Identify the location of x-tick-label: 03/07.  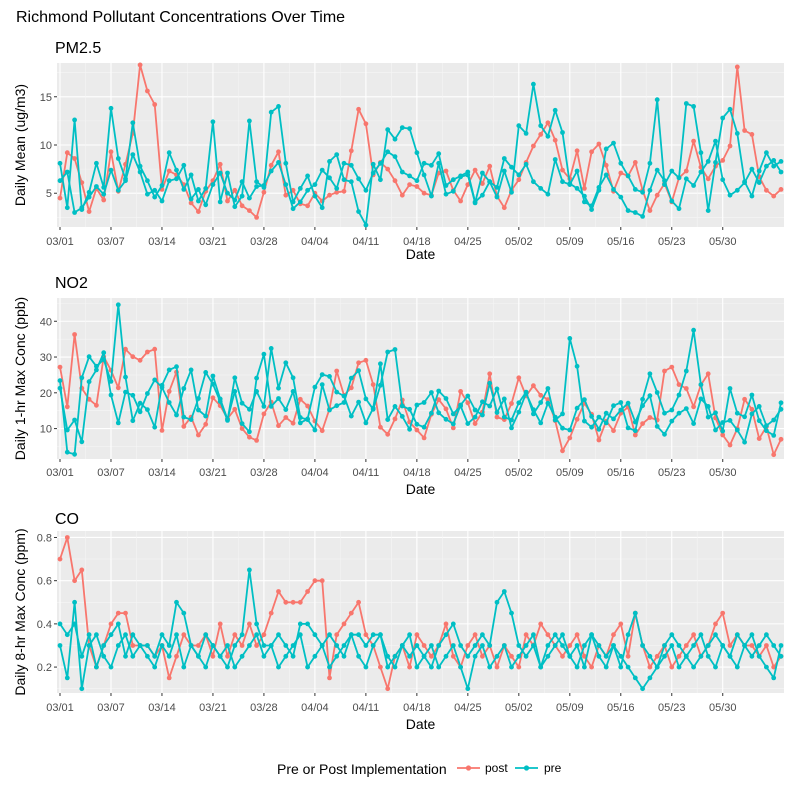
(111, 473).